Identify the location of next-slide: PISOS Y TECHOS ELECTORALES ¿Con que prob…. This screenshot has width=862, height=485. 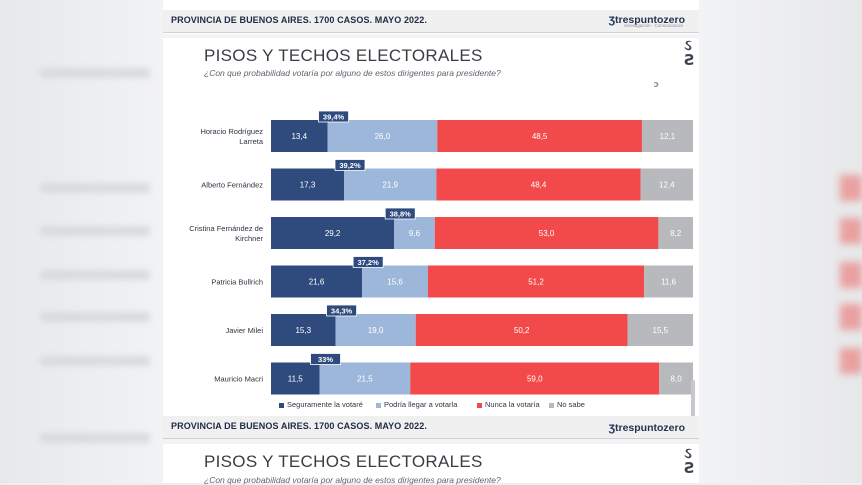
(431, 464).